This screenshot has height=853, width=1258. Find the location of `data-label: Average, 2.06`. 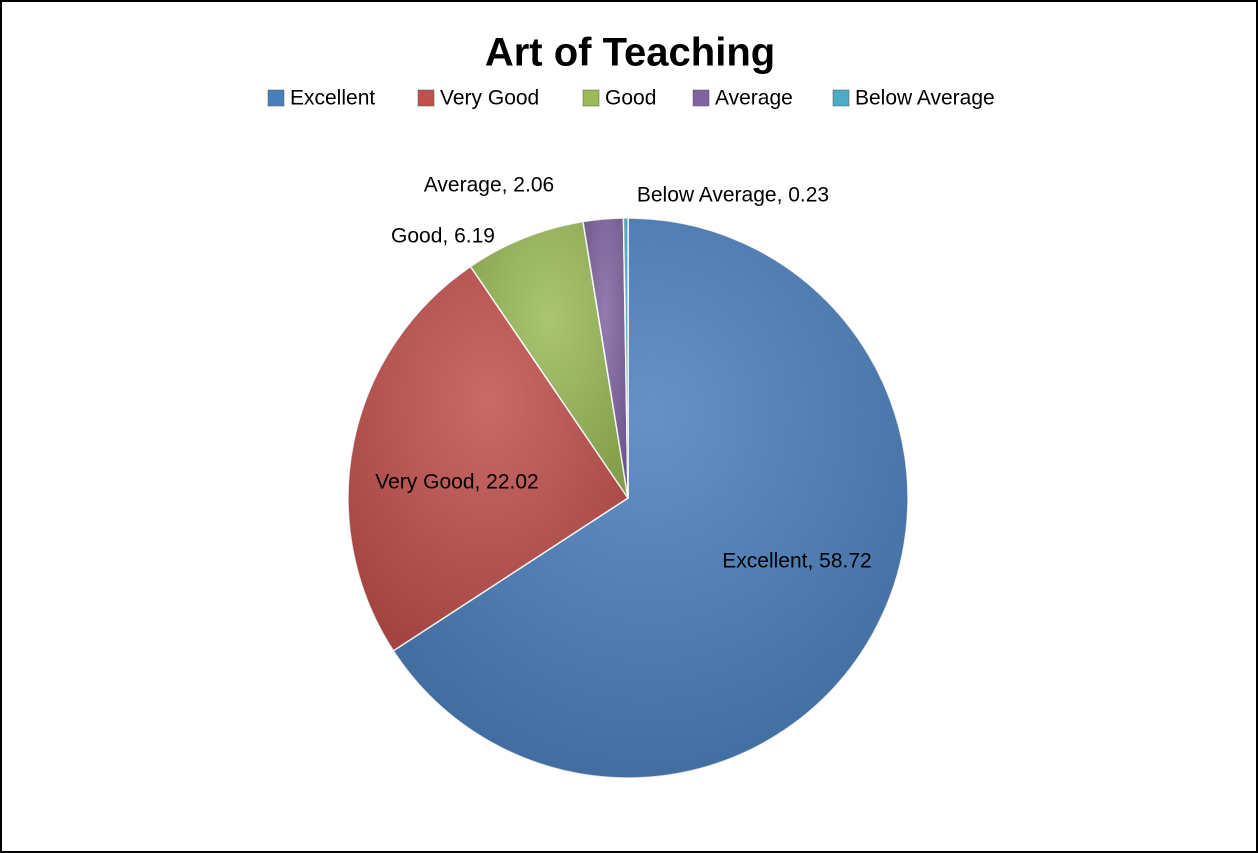

data-label: Average, 2.06 is located at coordinates (489, 185).